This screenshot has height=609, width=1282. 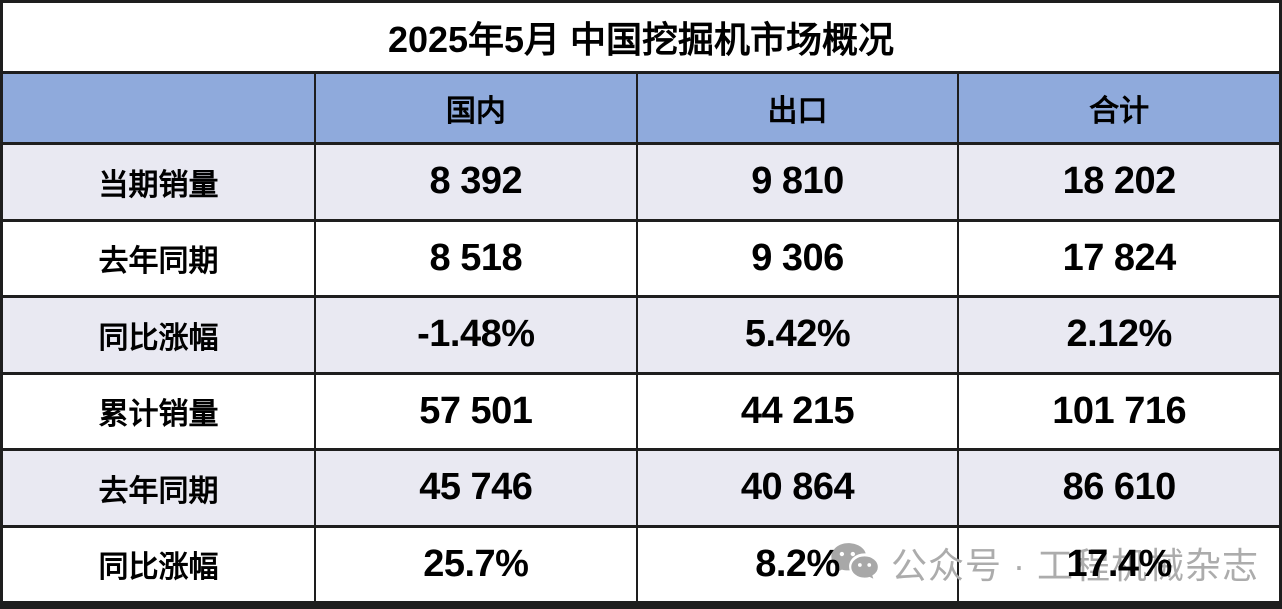 I want to click on table-cell: 86 610, so click(x=1119, y=488).